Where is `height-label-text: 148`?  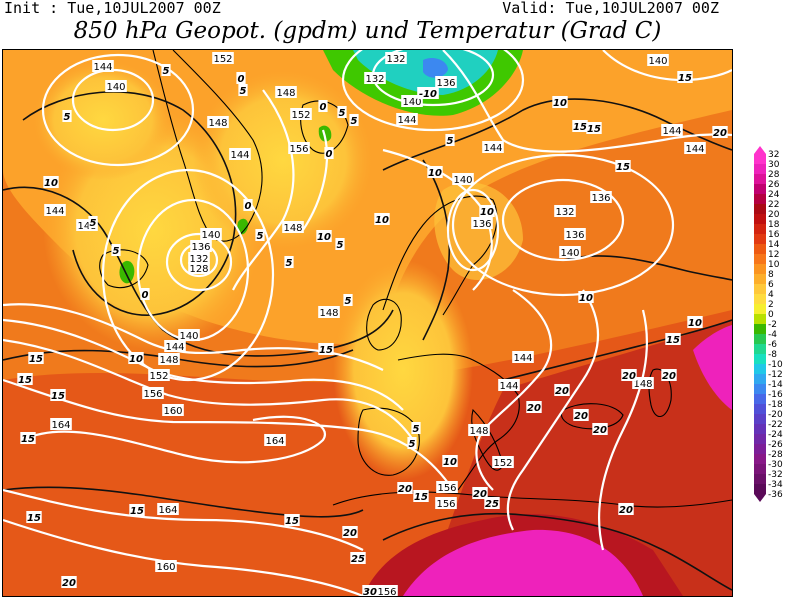
height-label-text: 148 is located at coordinates (217, 123).